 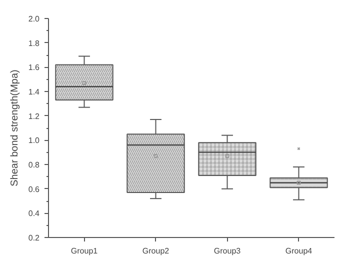 What do you see at coordinates (34, 213) in the screenshot?
I see `y-tick-label: 0.4` at bounding box center [34, 213].